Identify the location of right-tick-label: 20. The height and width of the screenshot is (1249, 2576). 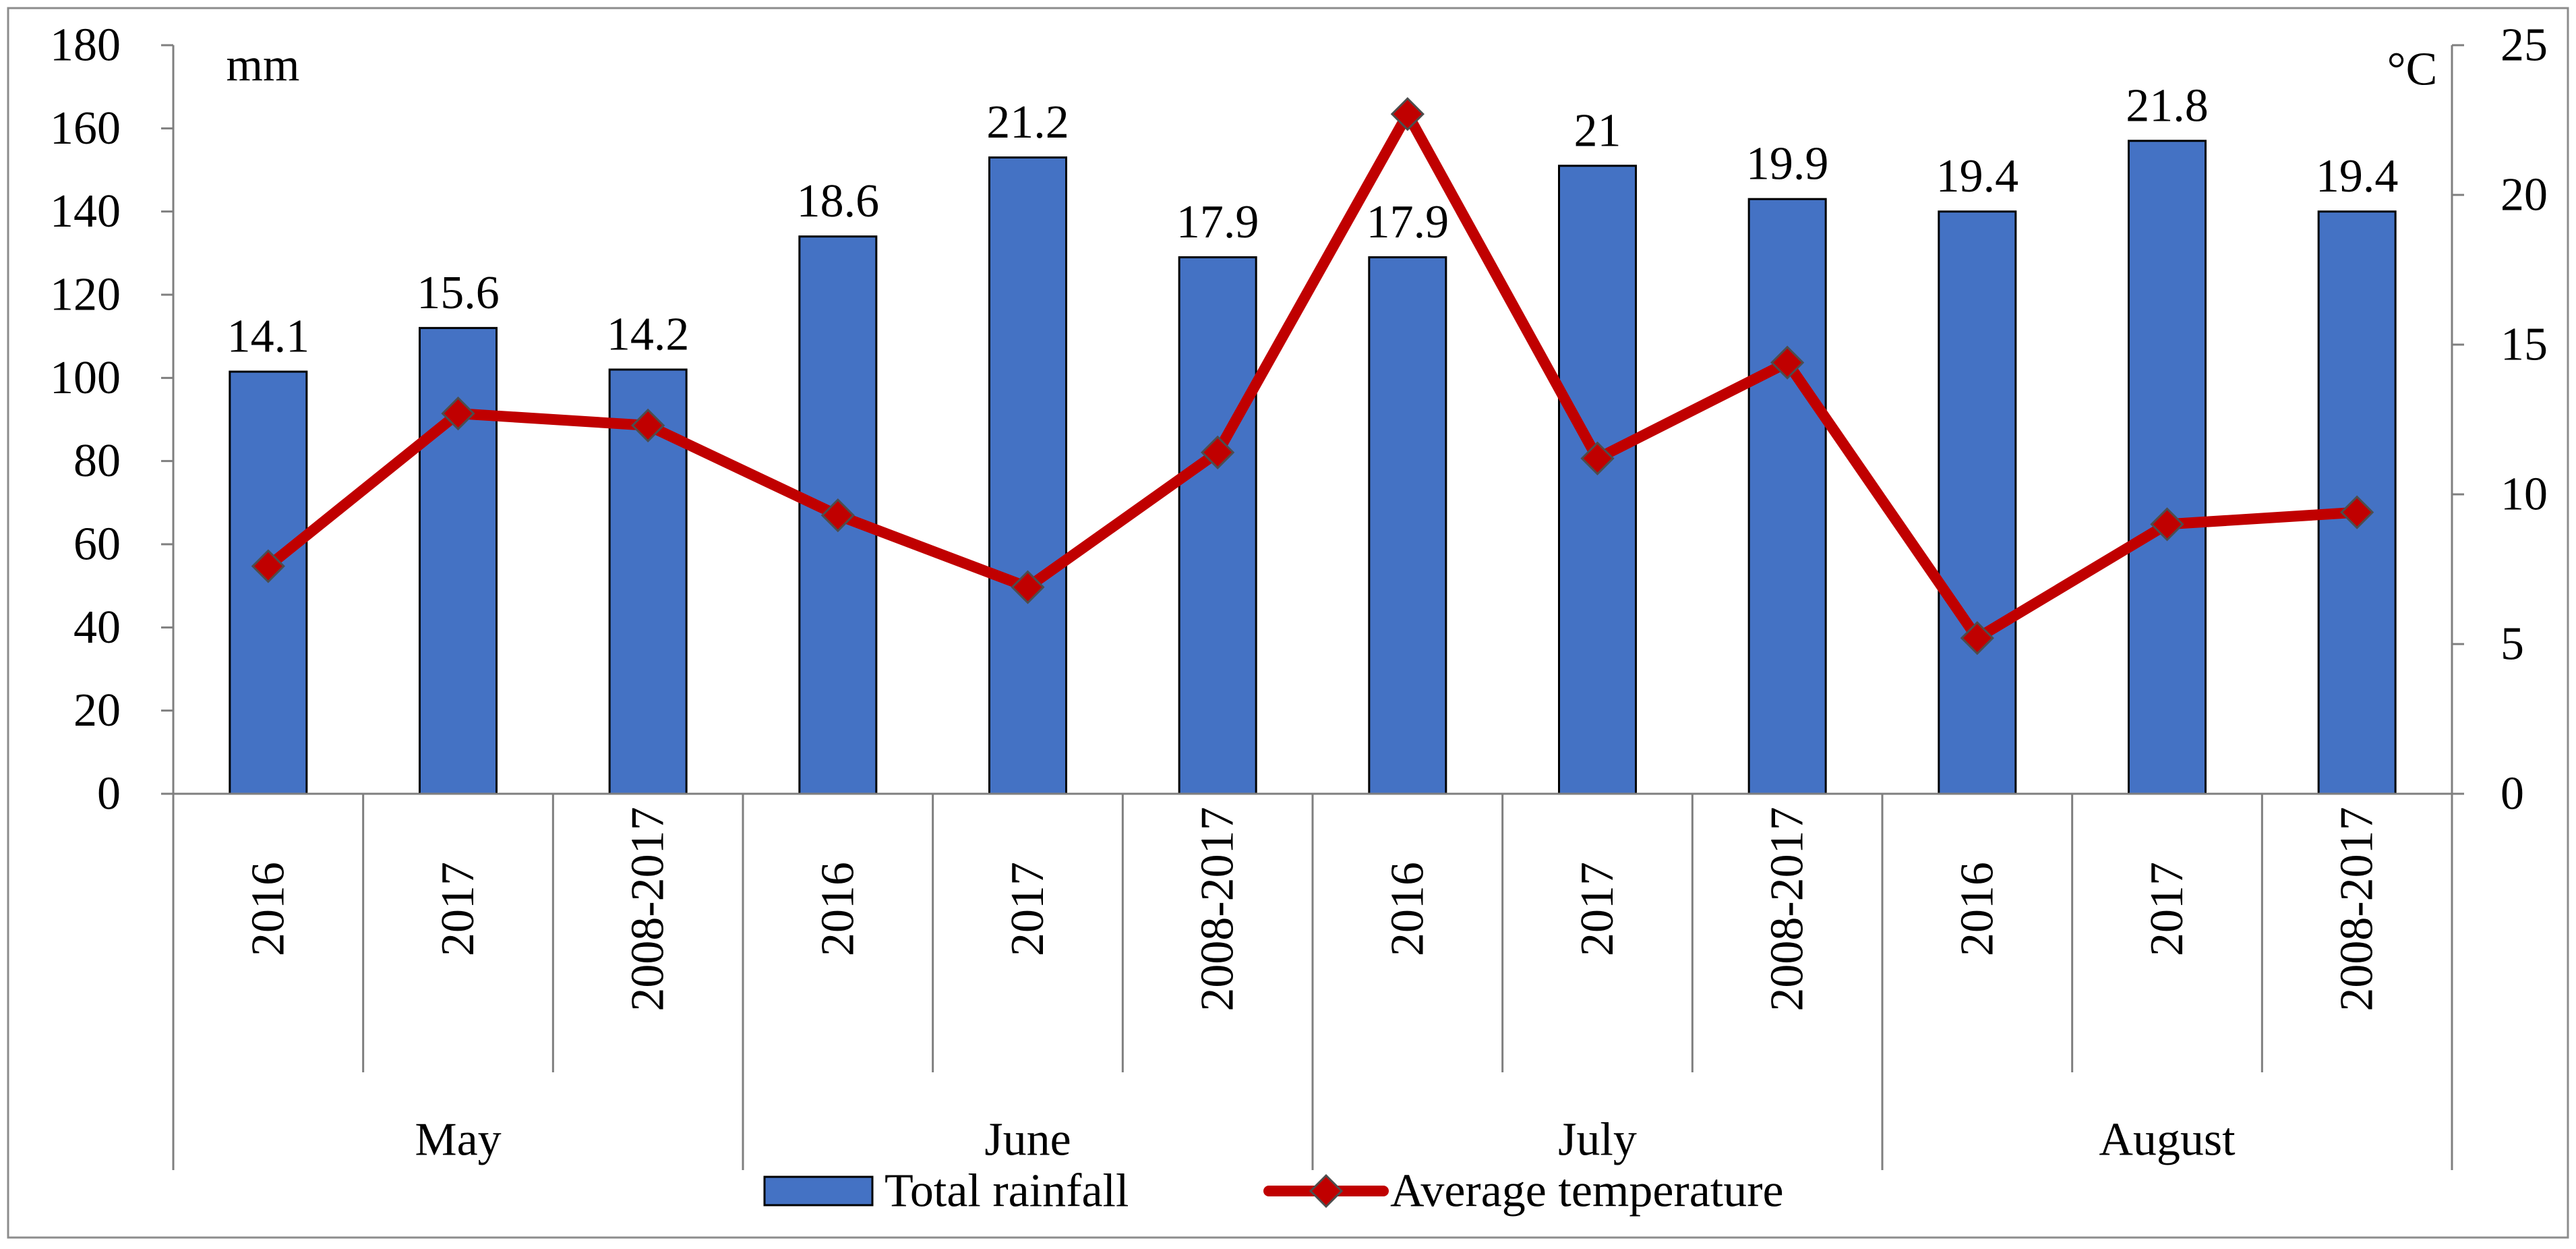
(2524, 195).